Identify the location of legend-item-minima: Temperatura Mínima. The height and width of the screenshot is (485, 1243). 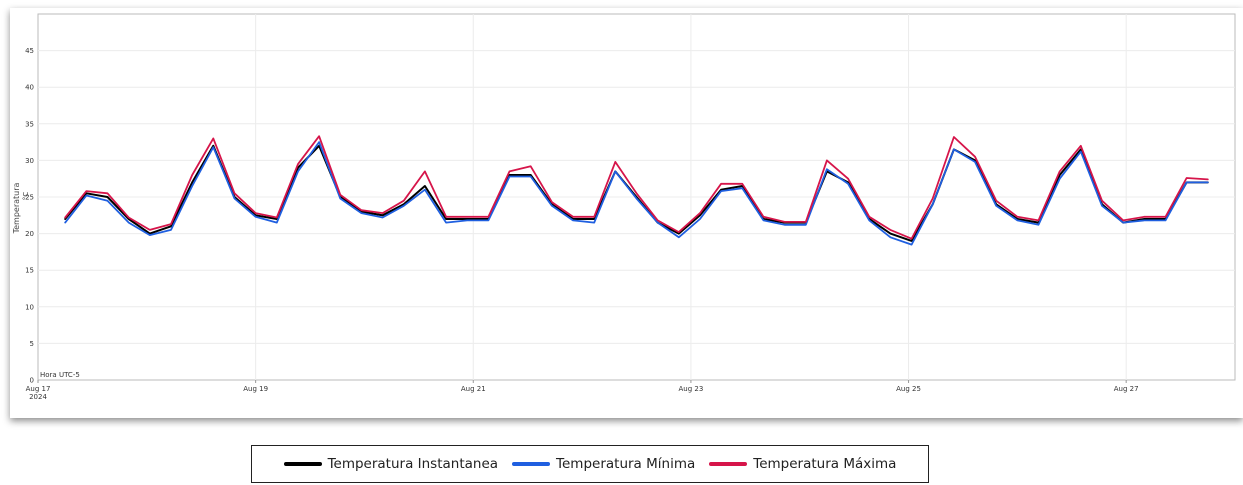
(603, 464).